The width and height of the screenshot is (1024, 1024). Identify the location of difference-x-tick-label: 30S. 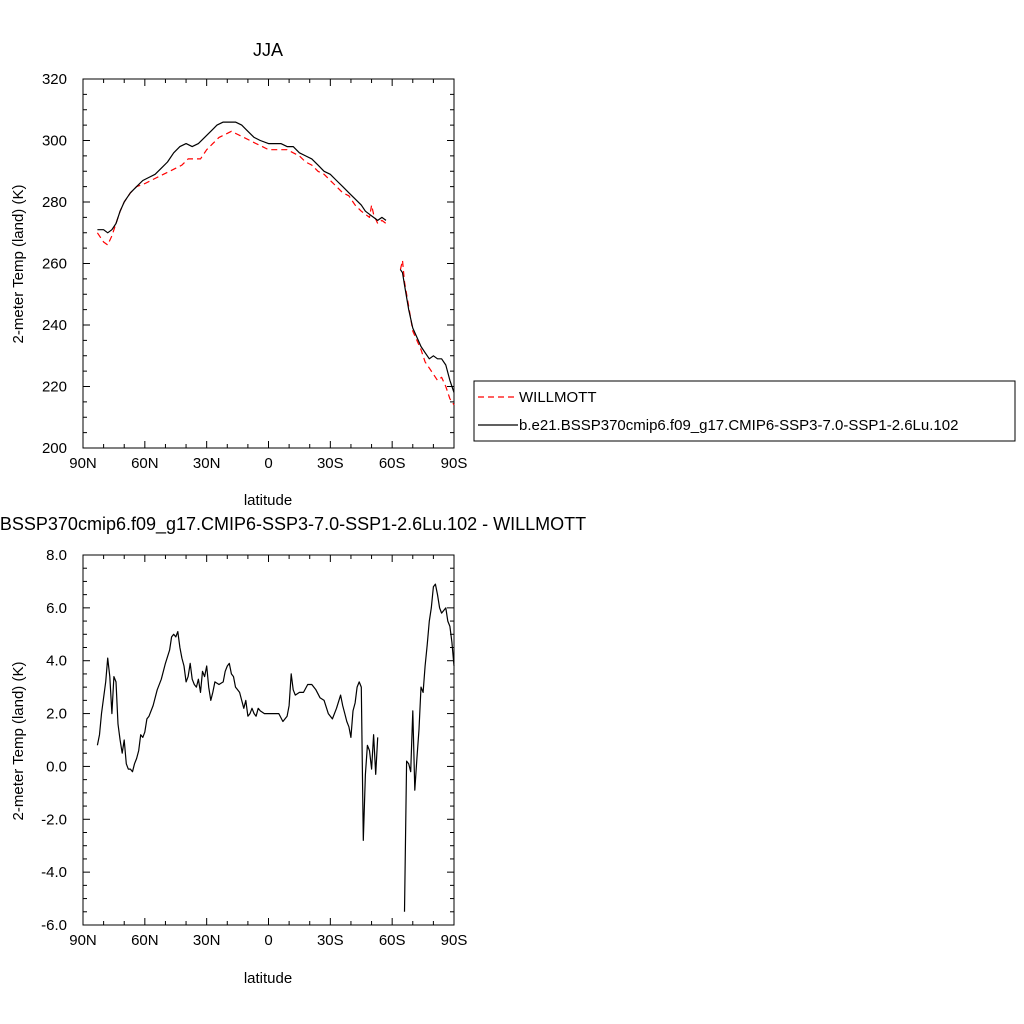
(330, 940).